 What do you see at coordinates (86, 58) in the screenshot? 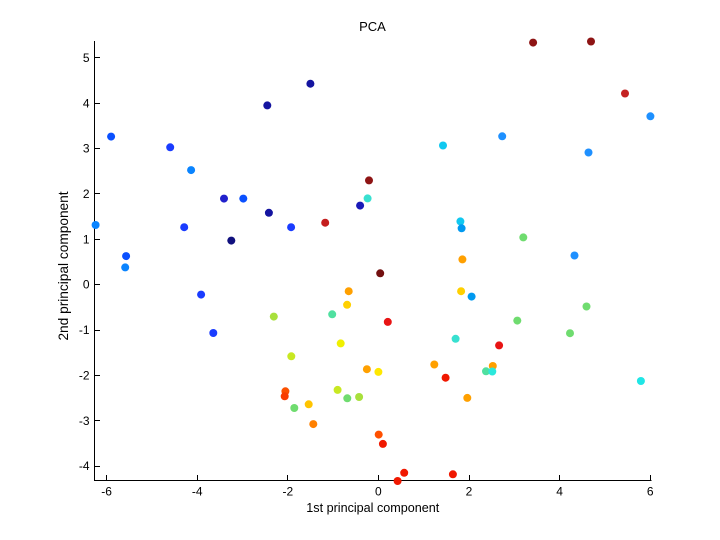
I see `svg-text: 5` at bounding box center [86, 58].